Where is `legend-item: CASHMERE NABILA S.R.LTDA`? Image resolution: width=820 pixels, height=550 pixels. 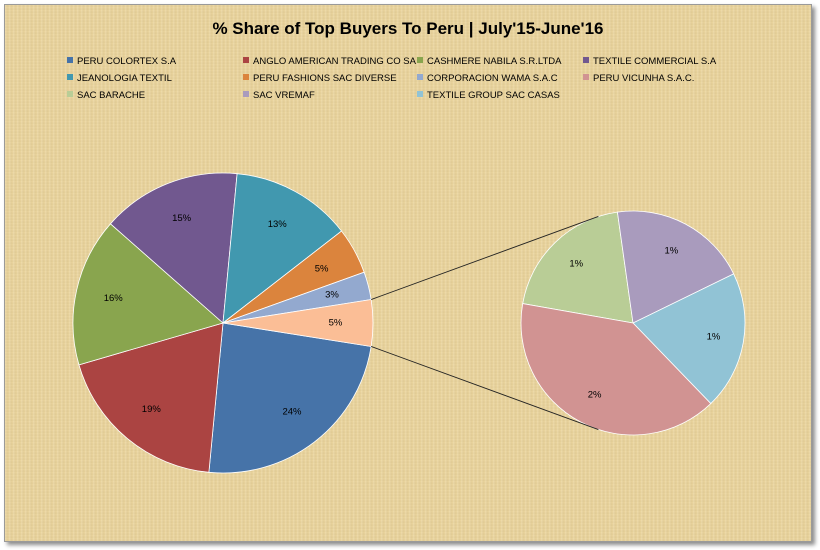
legend-item: CASHMERE NABILA S.R.LTDA is located at coordinates (489, 62).